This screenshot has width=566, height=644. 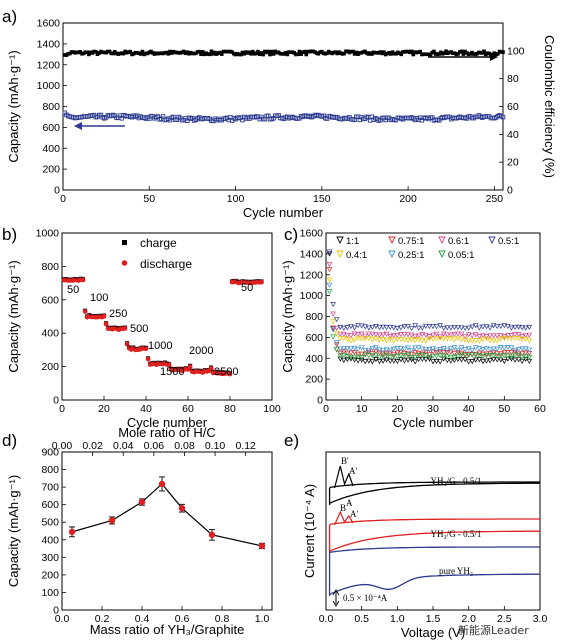 What do you see at coordinates (344, 518) in the screenshot?
I see `chart-e-peak-red` at bounding box center [344, 518].